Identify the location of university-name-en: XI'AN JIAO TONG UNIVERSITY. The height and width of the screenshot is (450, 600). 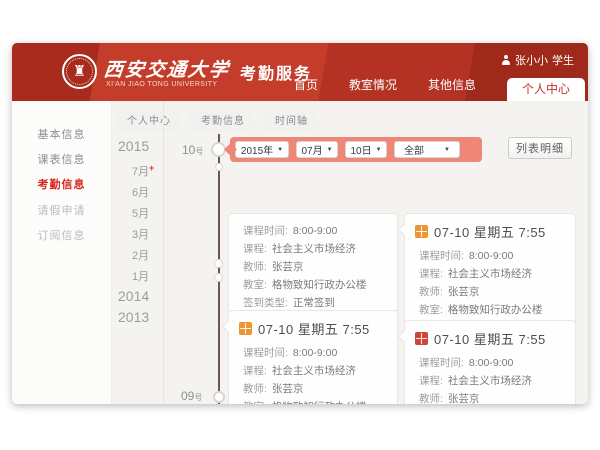
(162, 84).